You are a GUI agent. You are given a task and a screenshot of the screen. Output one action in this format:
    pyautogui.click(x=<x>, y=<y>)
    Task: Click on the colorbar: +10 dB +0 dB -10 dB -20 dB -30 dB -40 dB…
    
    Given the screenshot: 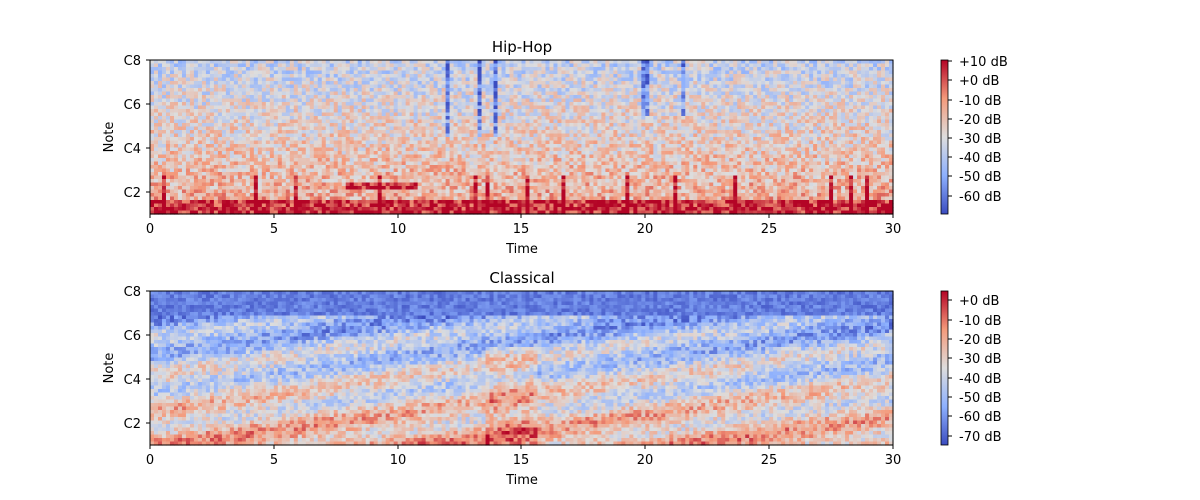 What is the action you would take?
    pyautogui.click(x=974, y=135)
    